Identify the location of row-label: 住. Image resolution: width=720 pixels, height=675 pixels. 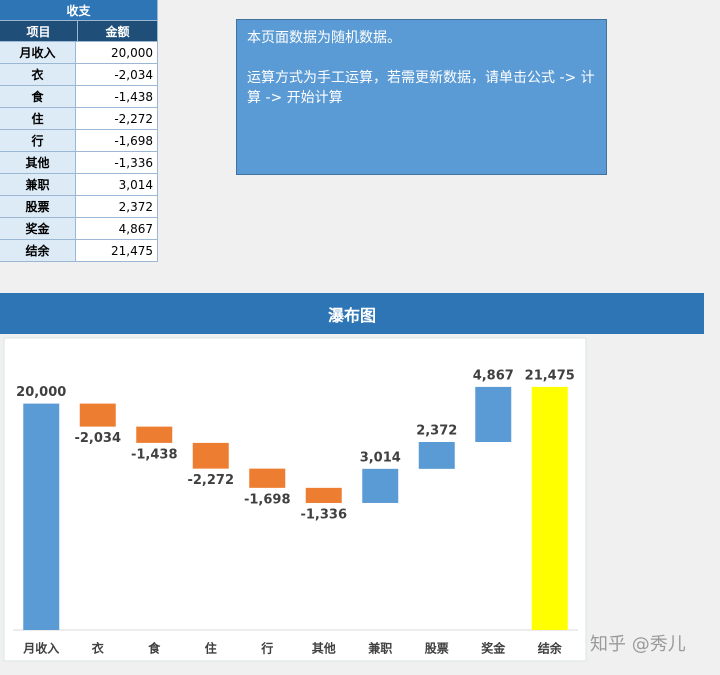
(38, 119).